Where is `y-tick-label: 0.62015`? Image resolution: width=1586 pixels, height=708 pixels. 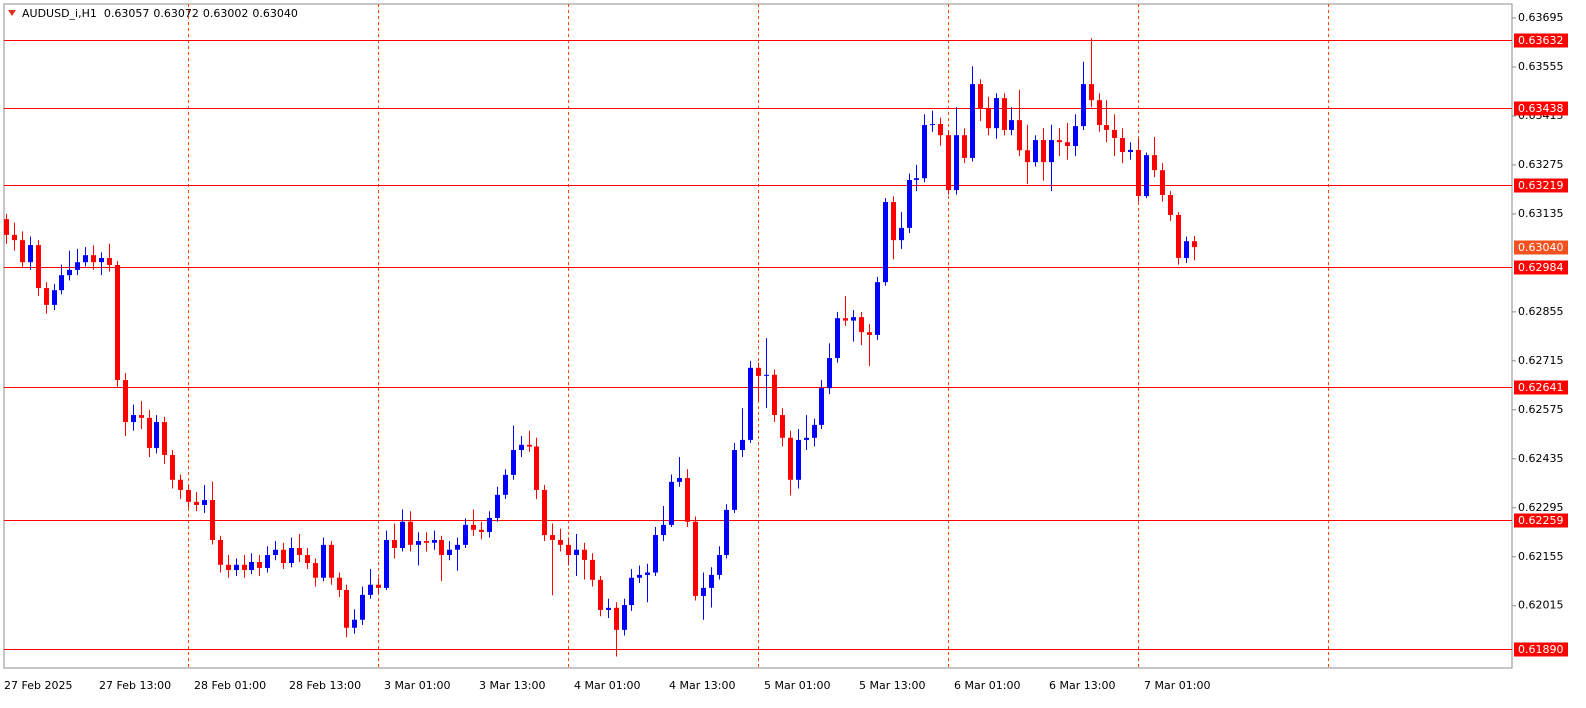 y-tick-label: 0.62015 is located at coordinates (1541, 605).